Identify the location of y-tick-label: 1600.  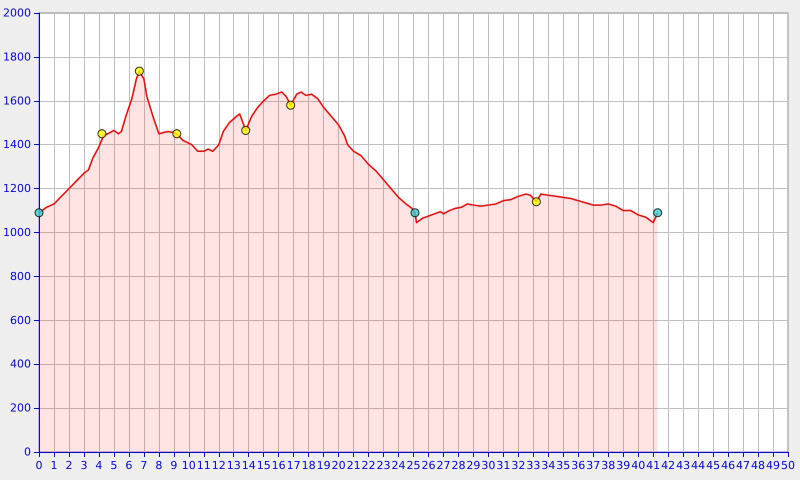
(17, 101).